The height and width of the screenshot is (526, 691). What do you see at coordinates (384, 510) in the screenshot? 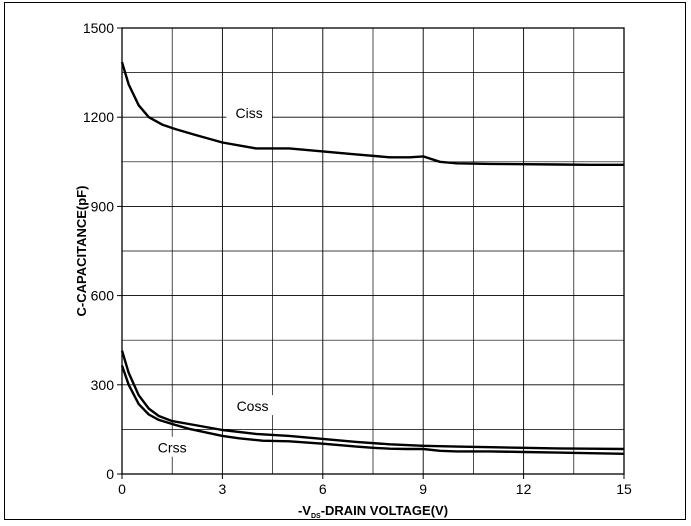
I see `x-axis-title-suffix: -DRAIN VOLTAGE(V)` at bounding box center [384, 510].